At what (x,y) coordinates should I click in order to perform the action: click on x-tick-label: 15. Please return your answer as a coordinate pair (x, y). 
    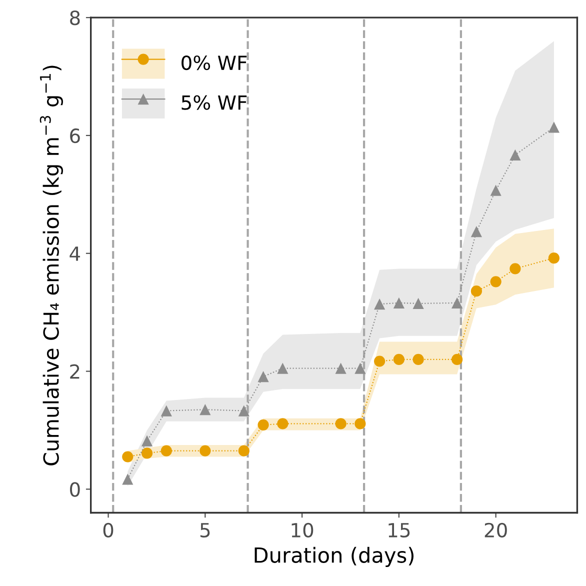
    Looking at the image, I should click on (399, 530).